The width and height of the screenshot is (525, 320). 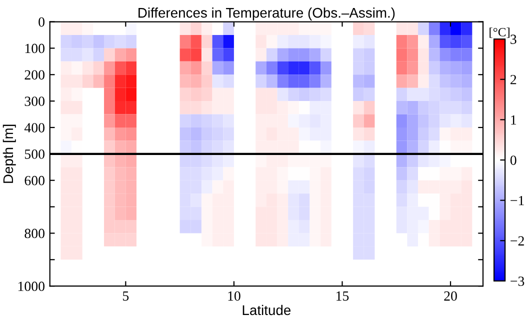 I want to click on color-bar-label: −3, so click(x=517, y=281).